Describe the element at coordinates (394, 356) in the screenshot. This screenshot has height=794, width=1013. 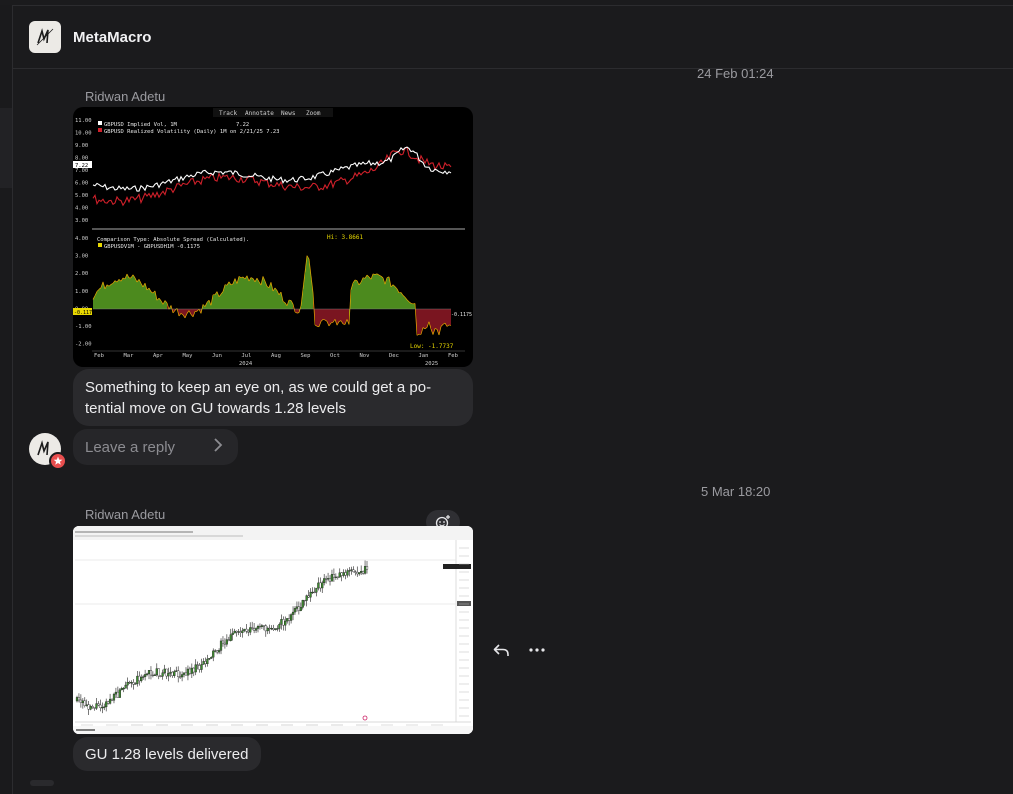
I see `month-label: Dec` at that location.